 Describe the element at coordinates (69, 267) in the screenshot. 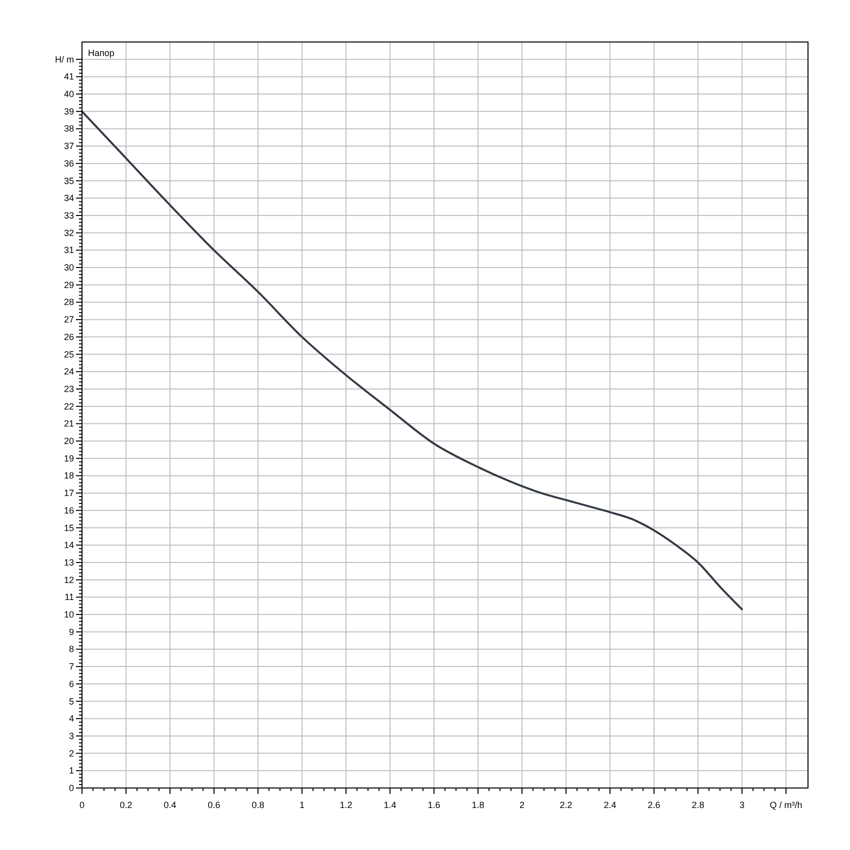

I see `y-tick-label: 30` at that location.